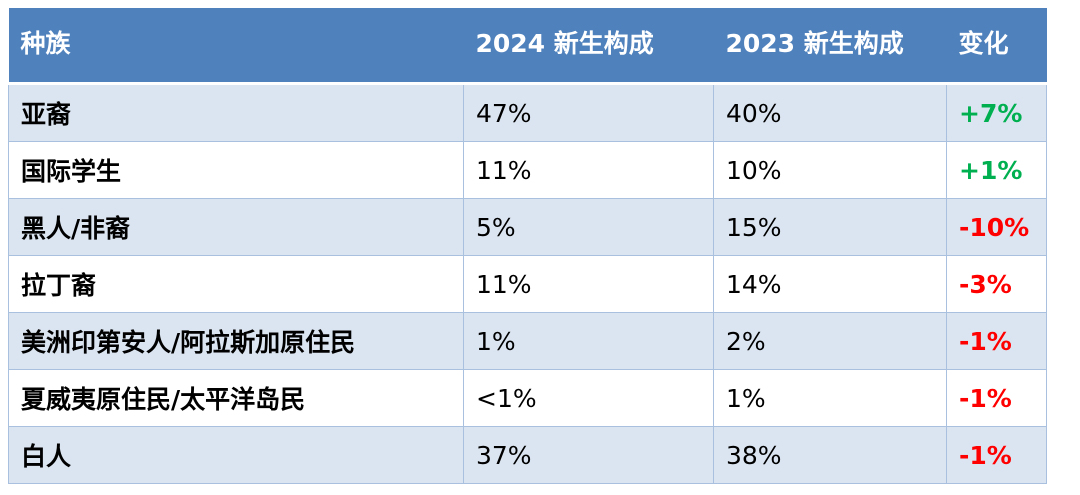 This screenshot has width=1080, height=495. Describe the element at coordinates (830, 455) in the screenshot. I see `row-2023: 38%` at that location.